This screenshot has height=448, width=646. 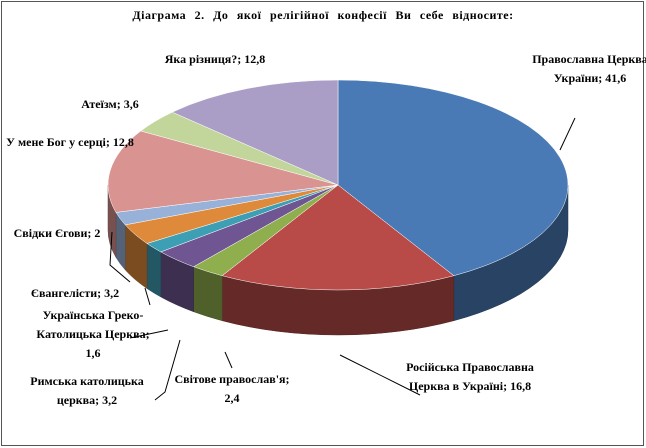 I want to click on slice-label: Українська Греко-Католицька Церква; 1,6, so click(x=93, y=334).